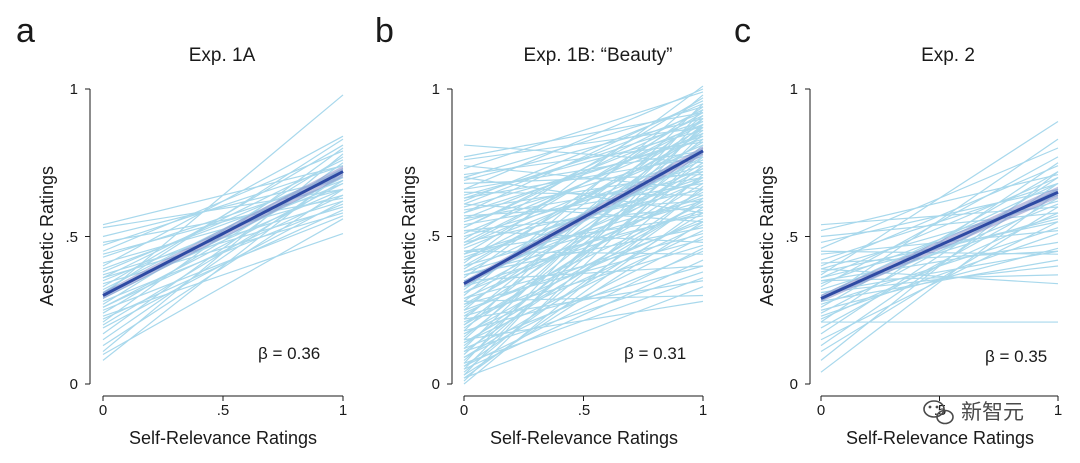 The width and height of the screenshot is (1080, 463). Describe the element at coordinates (384, 31) in the screenshot. I see `panel-letter: b` at that location.